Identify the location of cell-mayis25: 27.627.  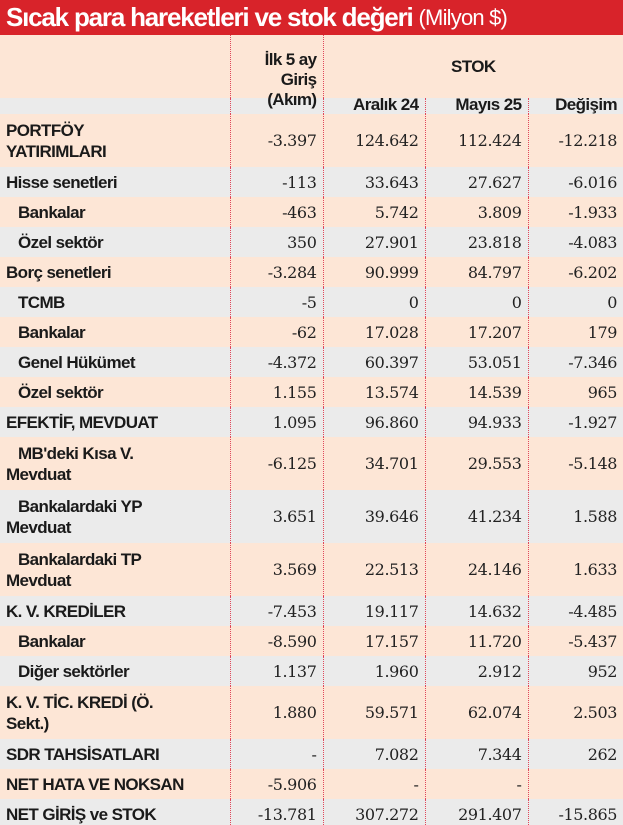
(476, 182).